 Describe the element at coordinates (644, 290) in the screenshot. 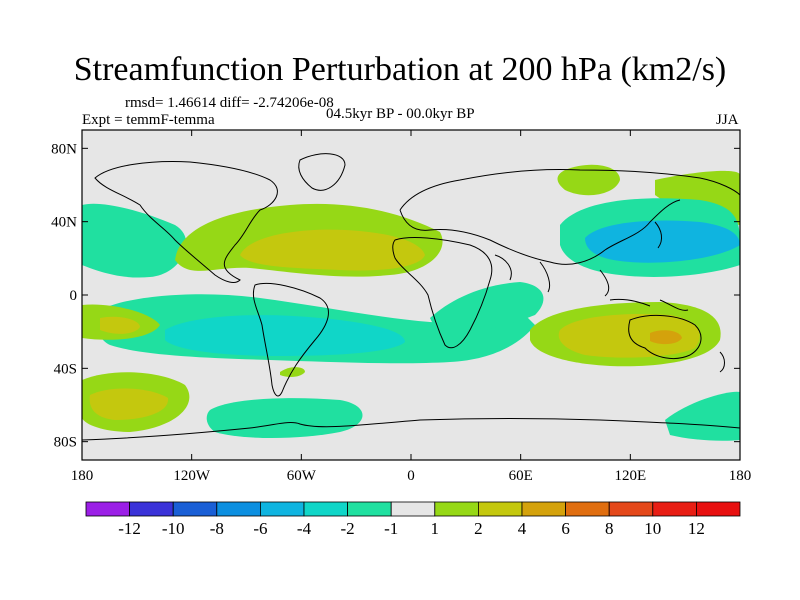

I see `coast-se-asia` at that location.